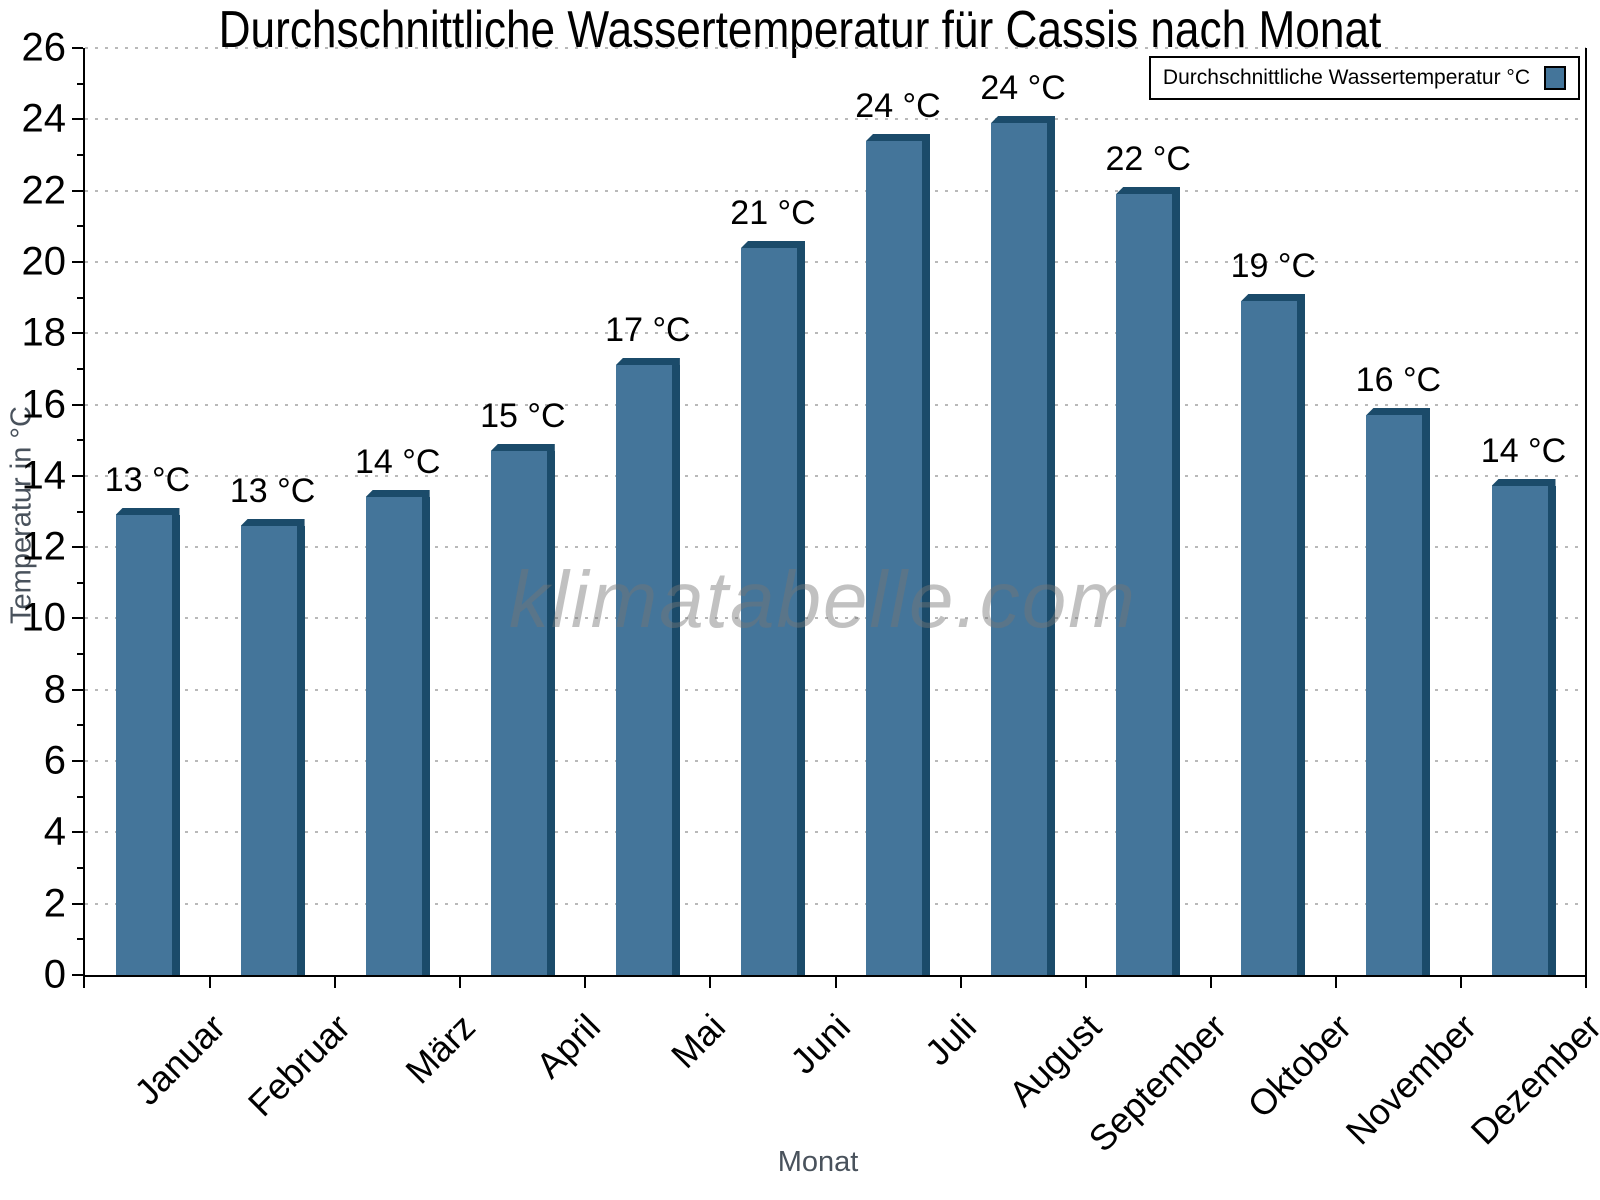  Describe the element at coordinates (44, 261) in the screenshot. I see `y-tick-label: 20` at that location.